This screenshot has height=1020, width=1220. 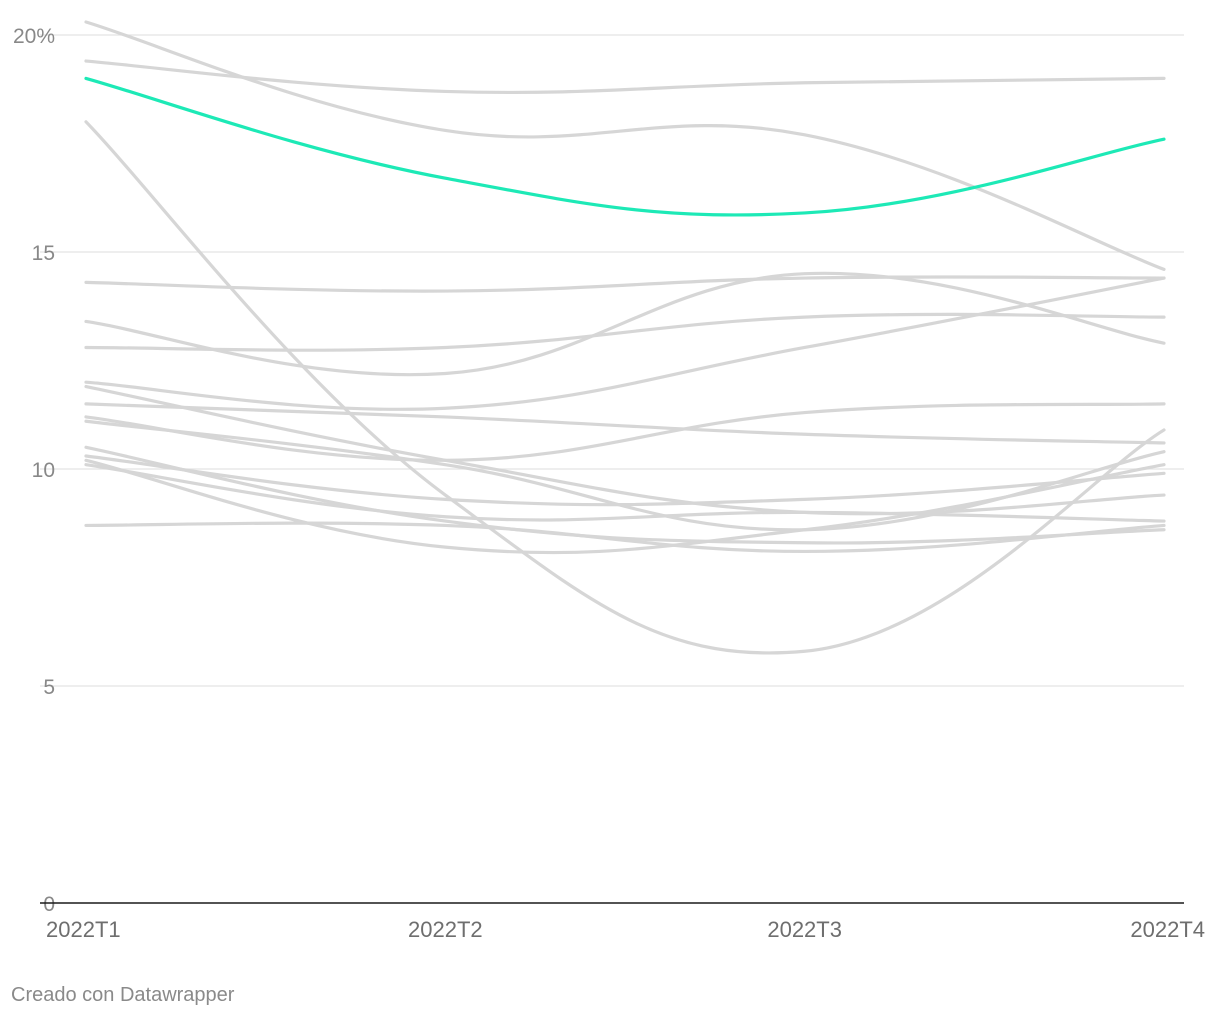 I want to click on y-tick-label: 10, so click(x=43, y=470).